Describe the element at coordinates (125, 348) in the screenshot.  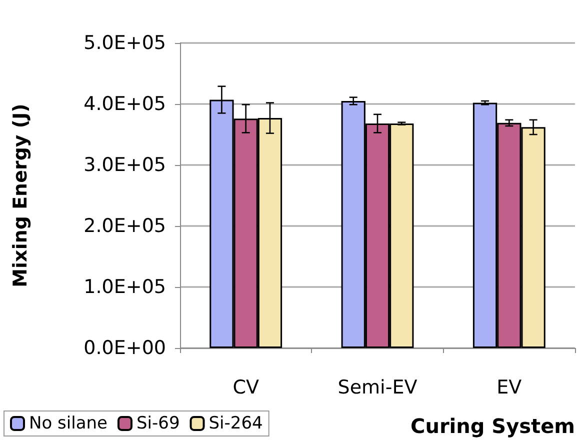
I see `y-tick-label: 0.0E+00` at that location.